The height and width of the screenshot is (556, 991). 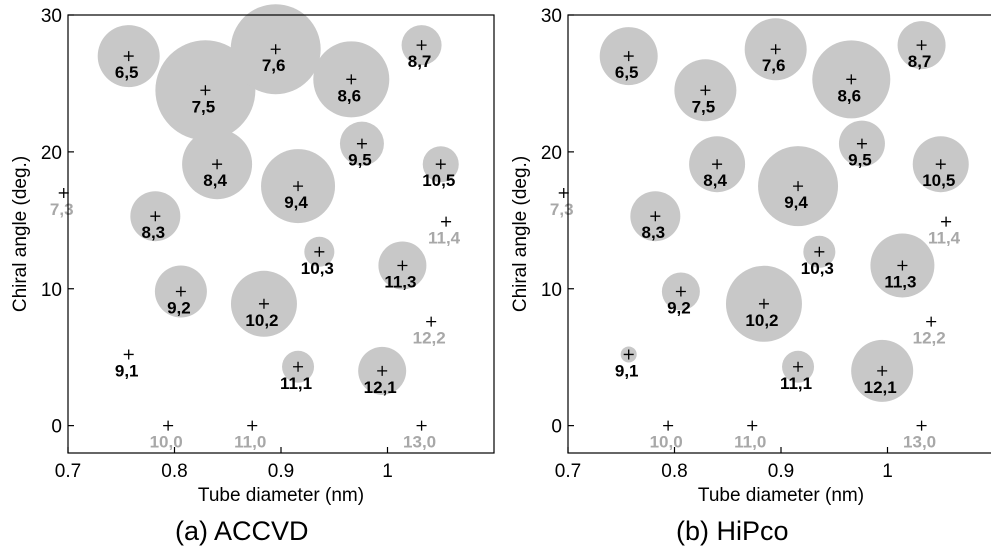 I want to click on y-axis-label: Chiral angle (deg.), so click(x=20, y=234).